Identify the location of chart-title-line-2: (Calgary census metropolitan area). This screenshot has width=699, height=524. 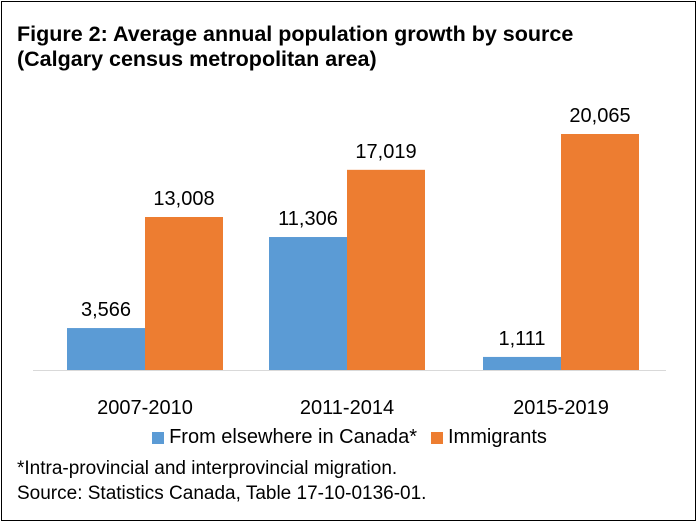
(197, 59).